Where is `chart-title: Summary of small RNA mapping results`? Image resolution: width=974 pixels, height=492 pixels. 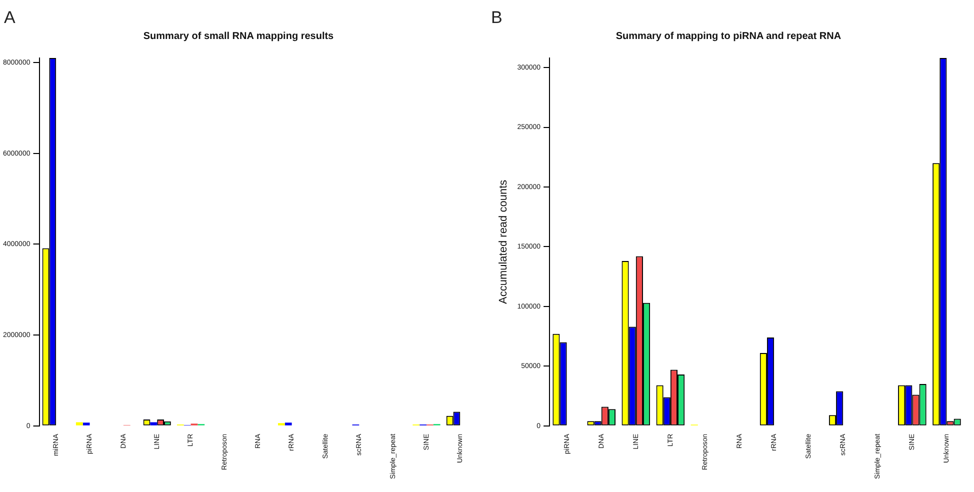 chart-title: Summary of small RNA mapping results is located at coordinates (238, 36).